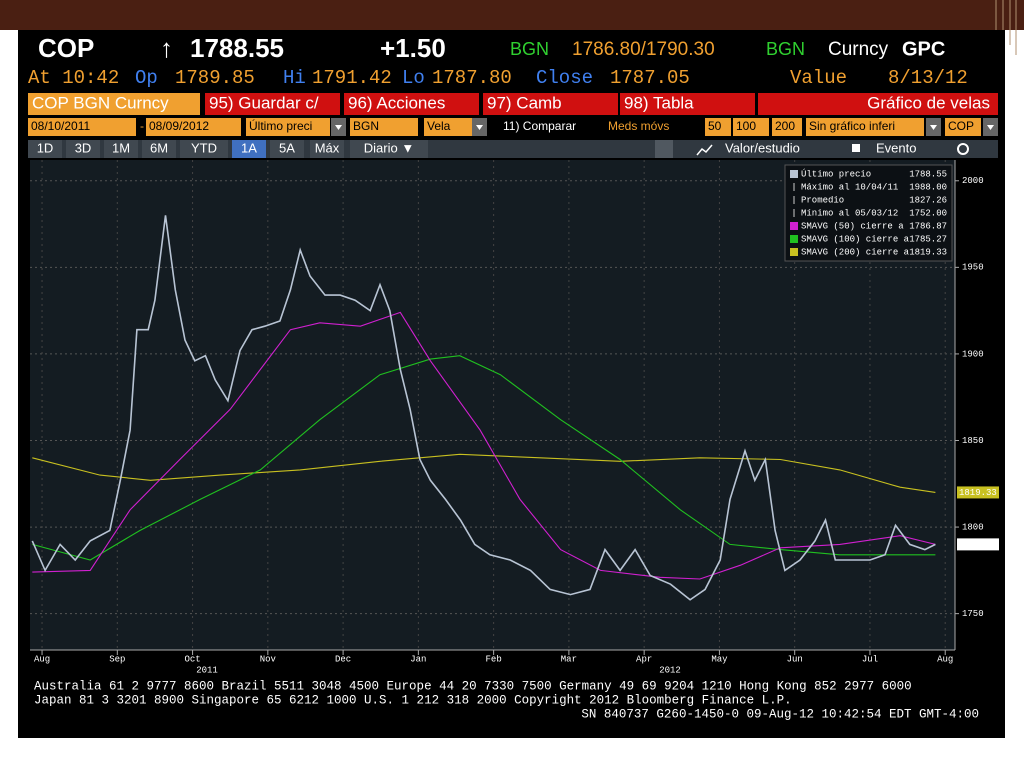 The width and height of the screenshot is (1024, 768). I want to click on quote-value-label: Value, so click(818, 78).